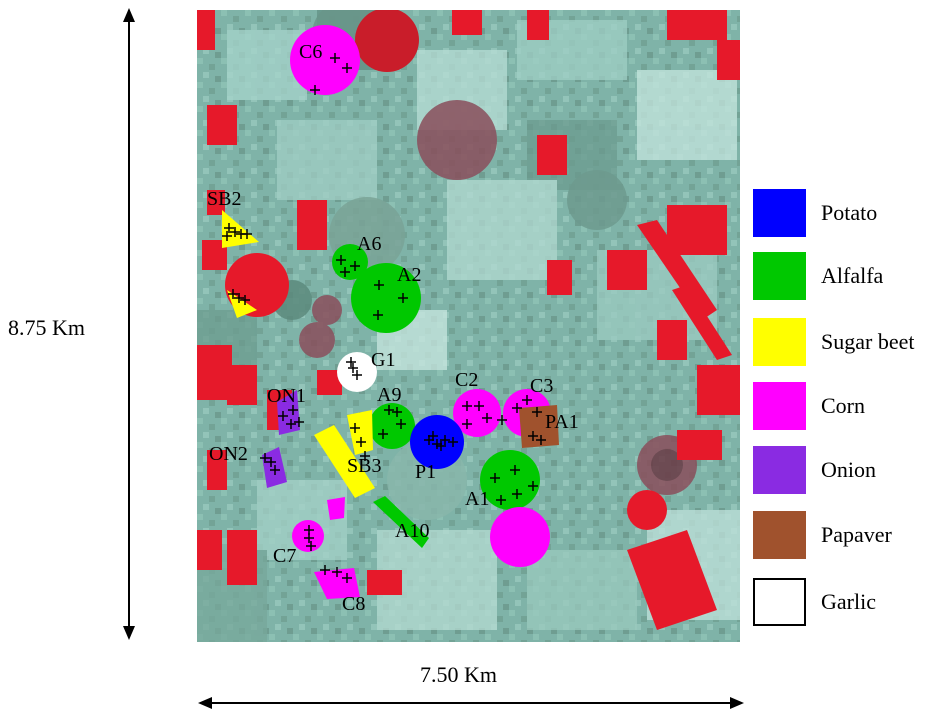  Describe the element at coordinates (409, 275) in the screenshot. I see `label-A2: A2` at that location.